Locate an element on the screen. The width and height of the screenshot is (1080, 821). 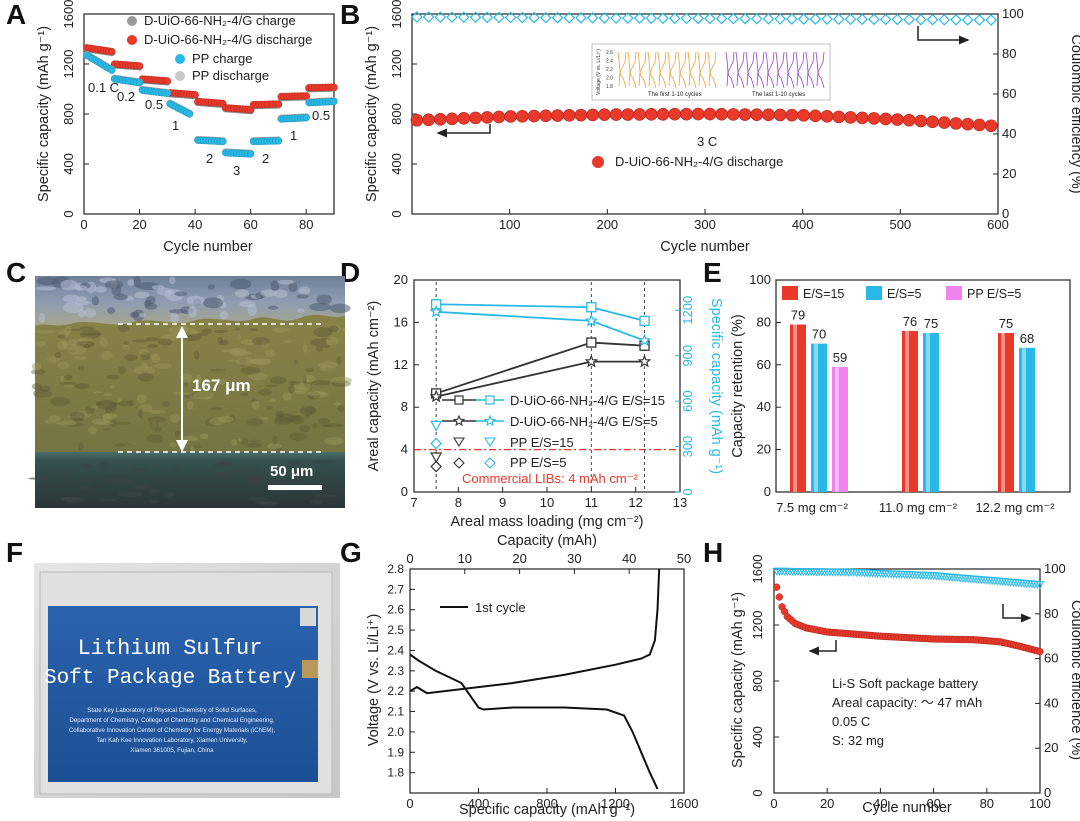
legend-label: E/S=15 is located at coordinates (823, 294).